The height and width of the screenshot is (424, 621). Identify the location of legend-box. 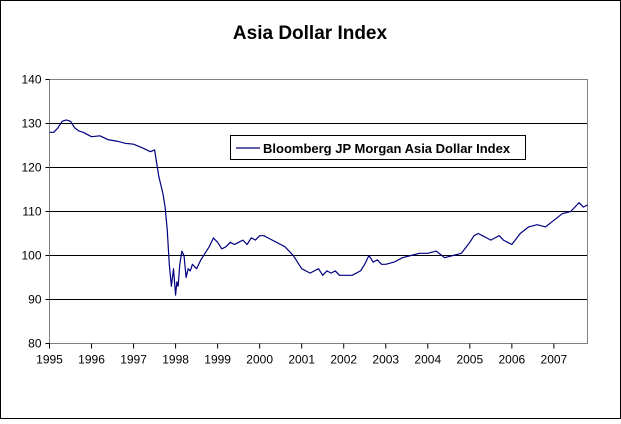
(378, 147).